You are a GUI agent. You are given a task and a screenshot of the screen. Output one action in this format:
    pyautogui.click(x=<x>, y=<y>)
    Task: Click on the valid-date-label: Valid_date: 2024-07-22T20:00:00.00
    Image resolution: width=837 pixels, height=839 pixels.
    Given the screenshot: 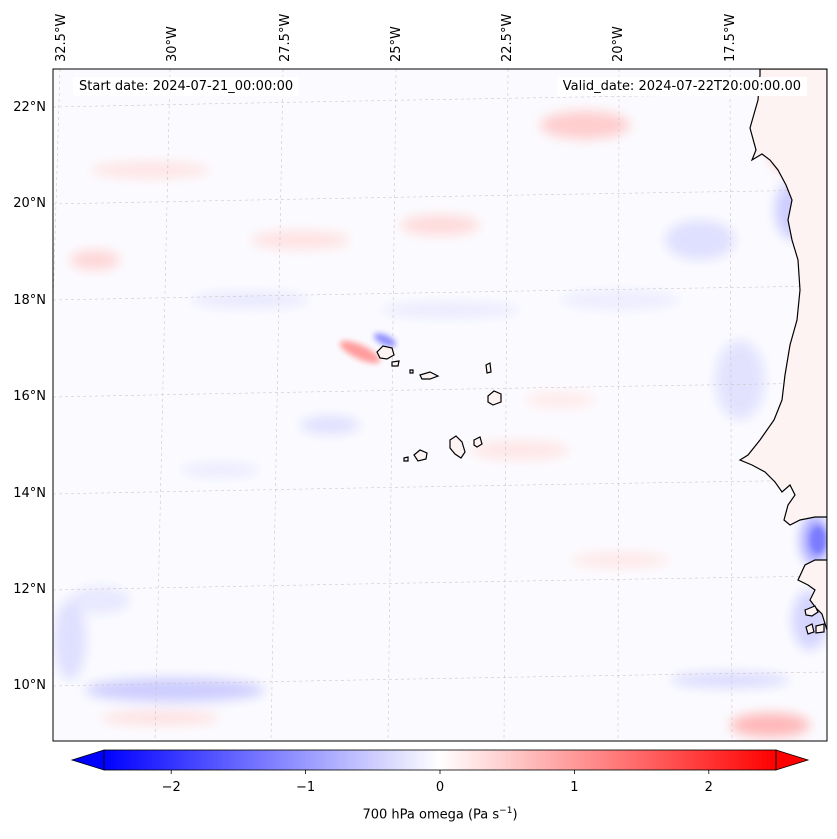 What is the action you would take?
    pyautogui.click(x=681, y=86)
    